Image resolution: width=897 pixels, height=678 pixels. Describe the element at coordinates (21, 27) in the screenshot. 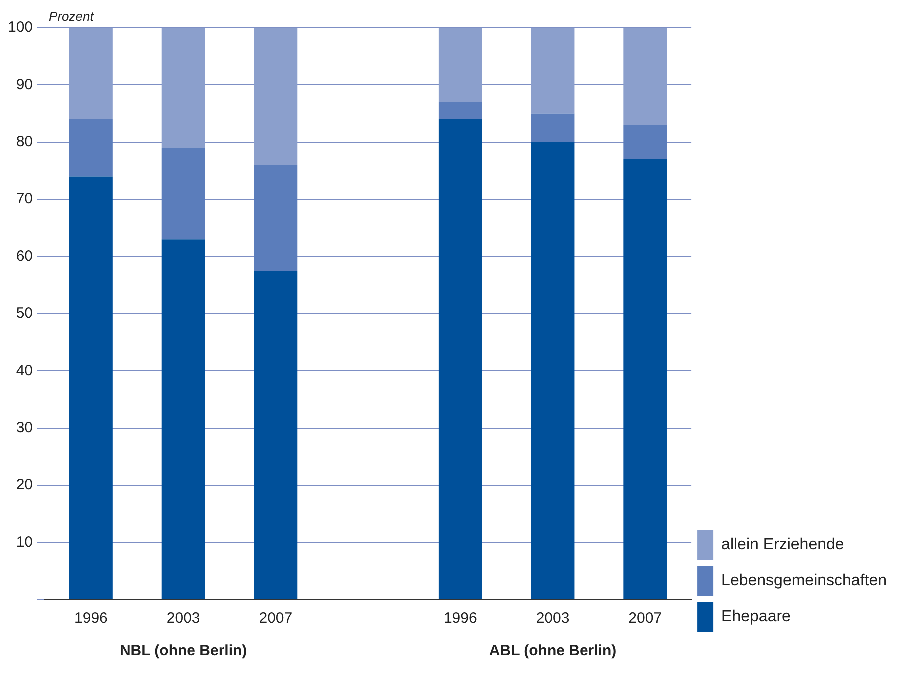

I see `y-tick-label: 100` at that location.